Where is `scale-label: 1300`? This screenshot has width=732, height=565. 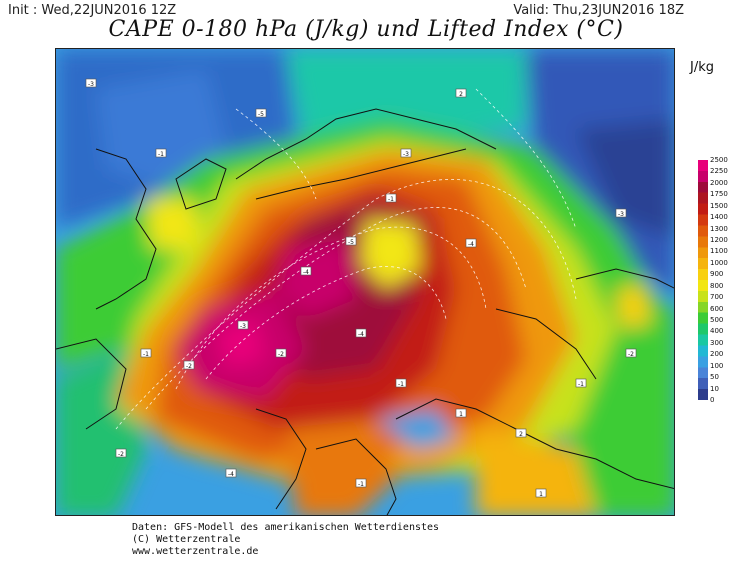 scale-label: 1300 is located at coordinates (719, 228).